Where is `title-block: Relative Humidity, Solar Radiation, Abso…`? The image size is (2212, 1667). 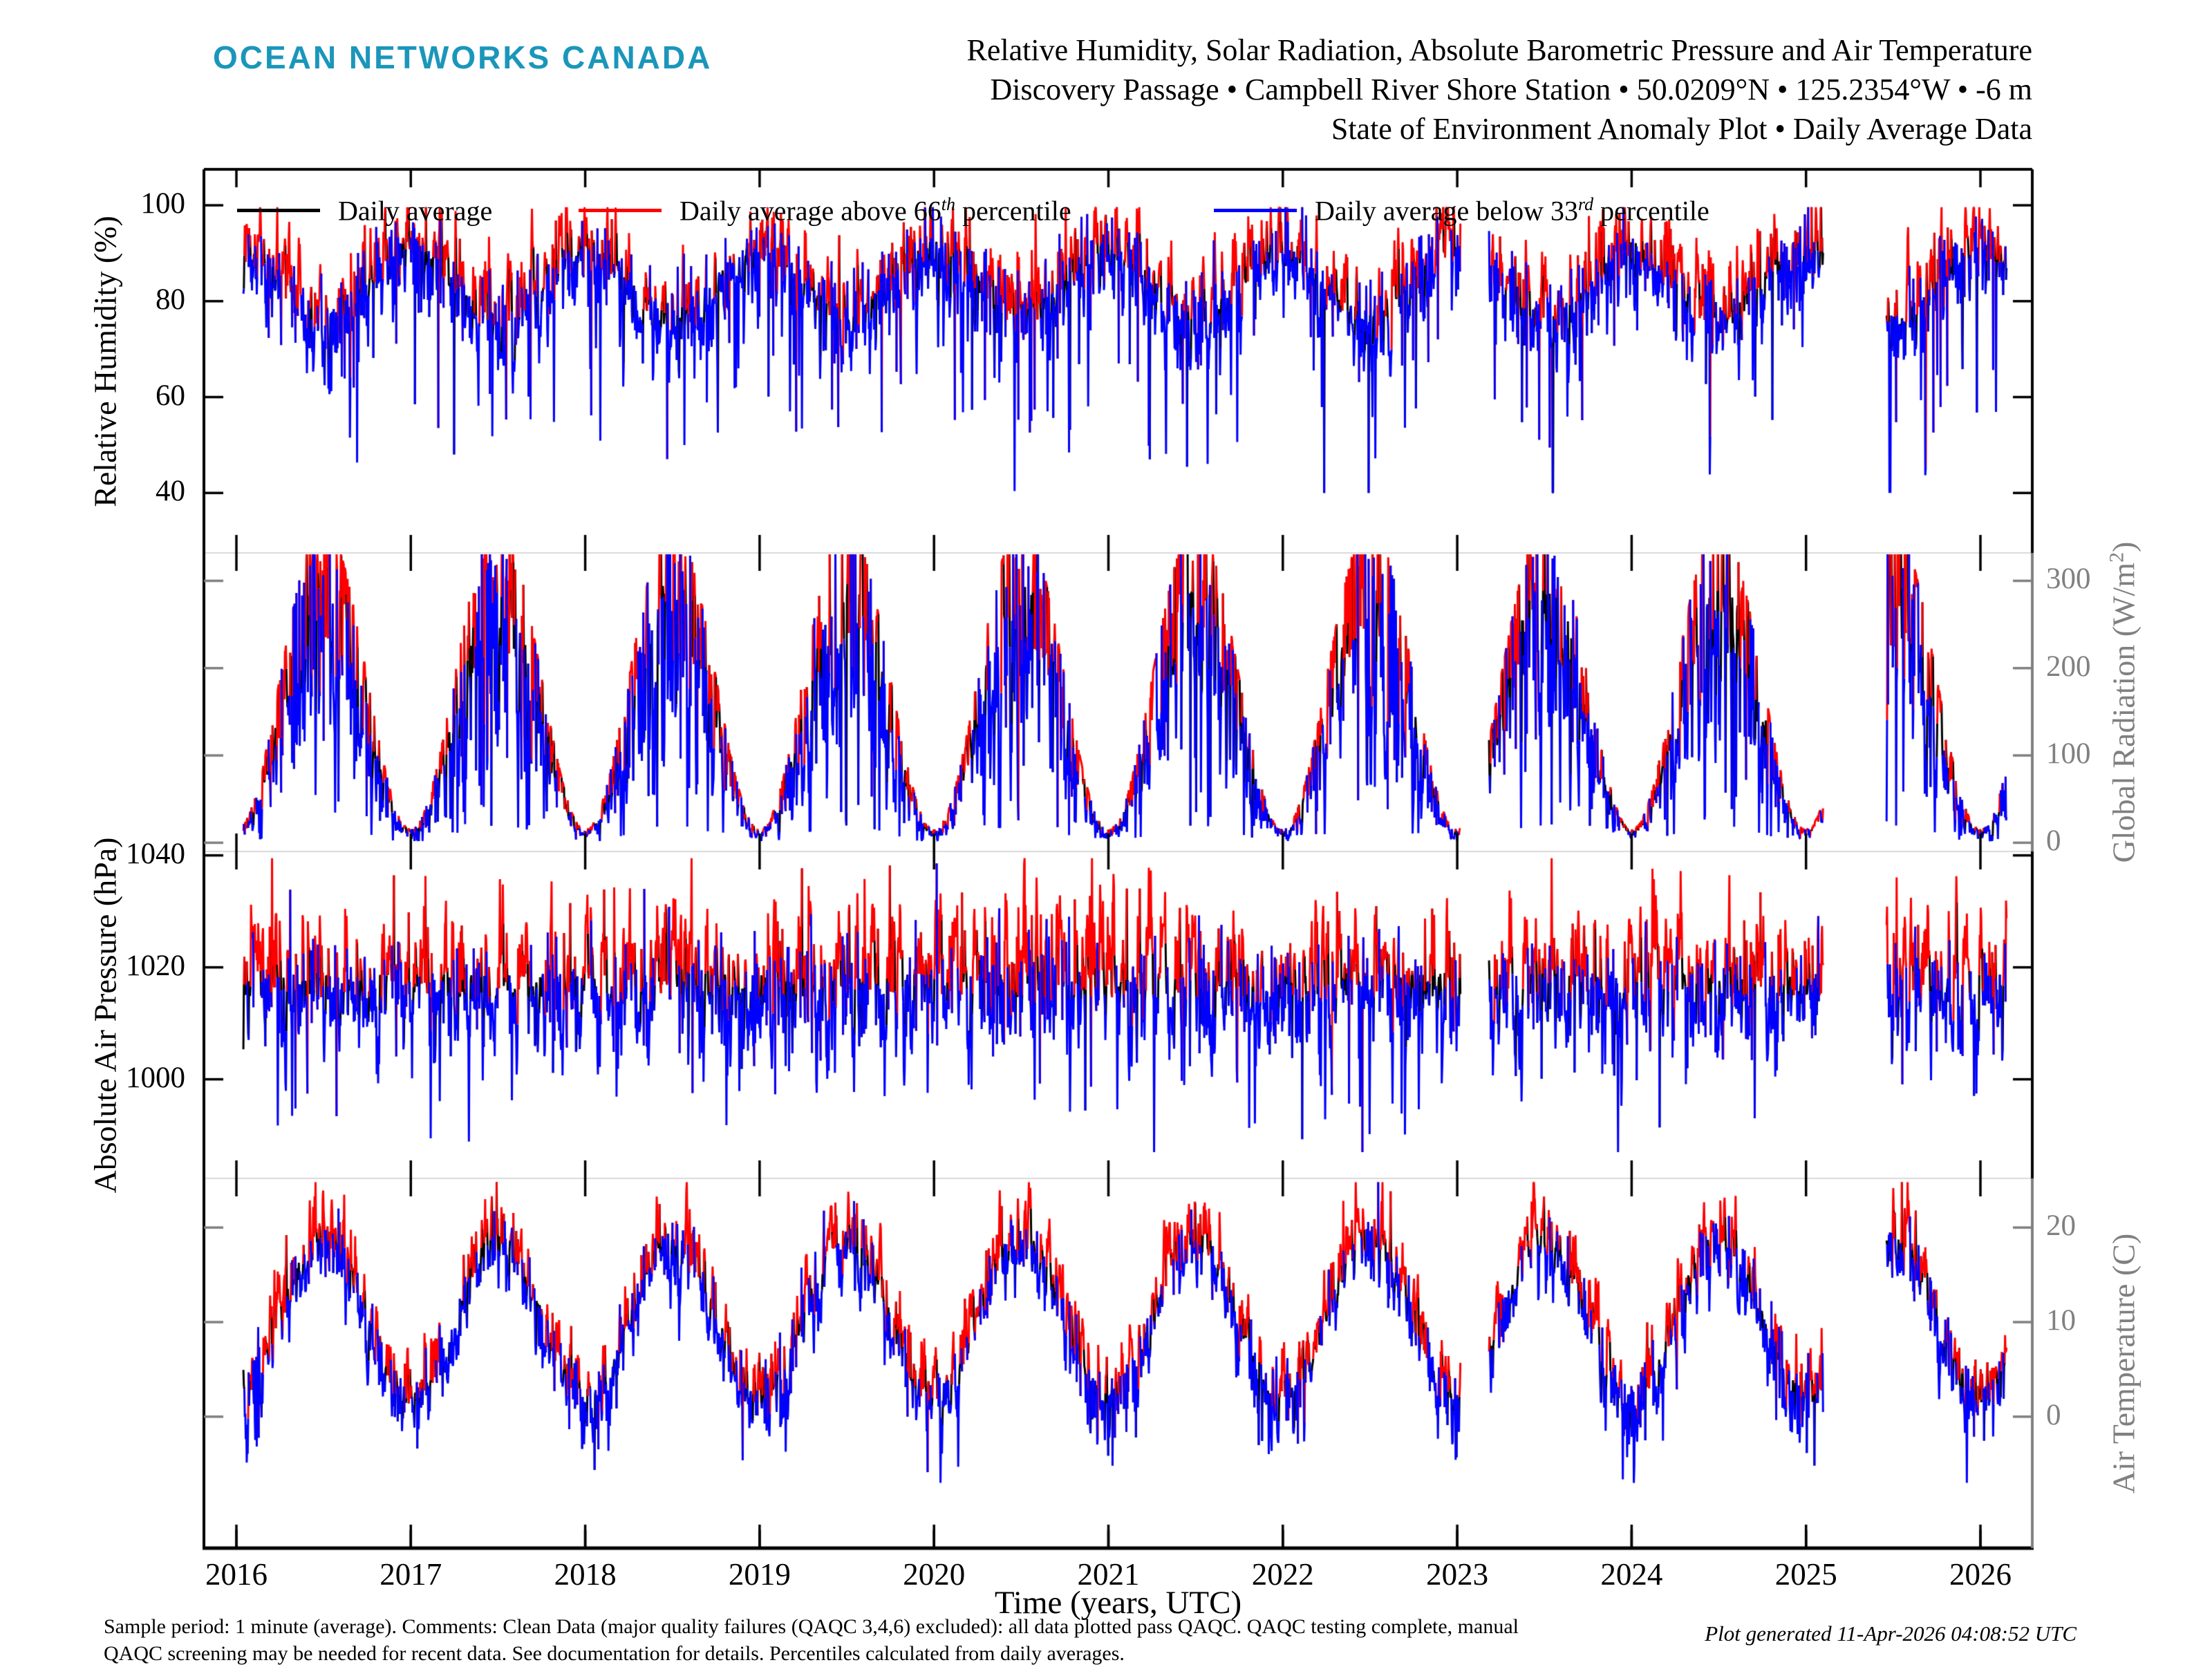 title-block: Relative Humidity, Solar Radiation, Abso… is located at coordinates (1499, 89).